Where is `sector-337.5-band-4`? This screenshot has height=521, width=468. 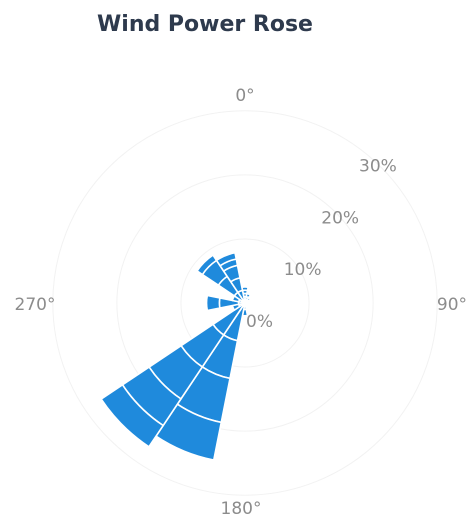
sector-337.5-band-4 is located at coordinates (226, 259).